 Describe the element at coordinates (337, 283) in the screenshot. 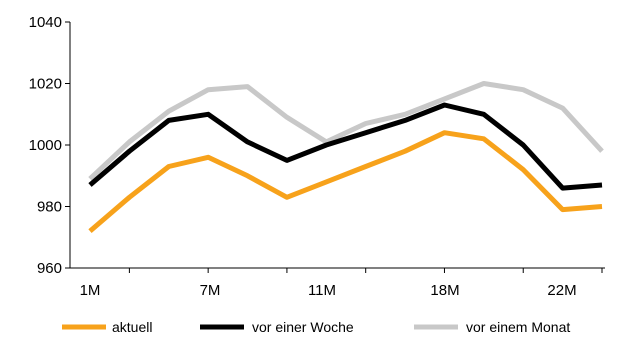

I see `x-axis: 1M 7M 11M 18M 22M` at that location.